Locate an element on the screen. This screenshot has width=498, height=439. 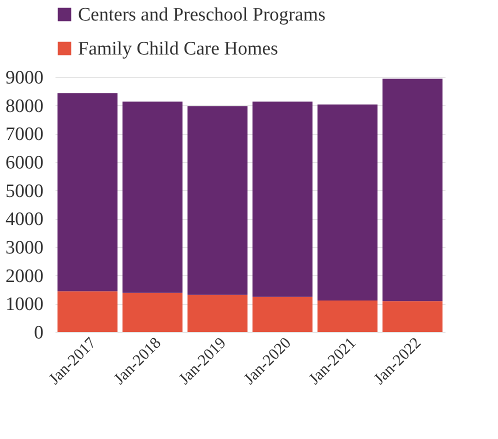
y-tick-label: 7000 is located at coordinates (25, 135).